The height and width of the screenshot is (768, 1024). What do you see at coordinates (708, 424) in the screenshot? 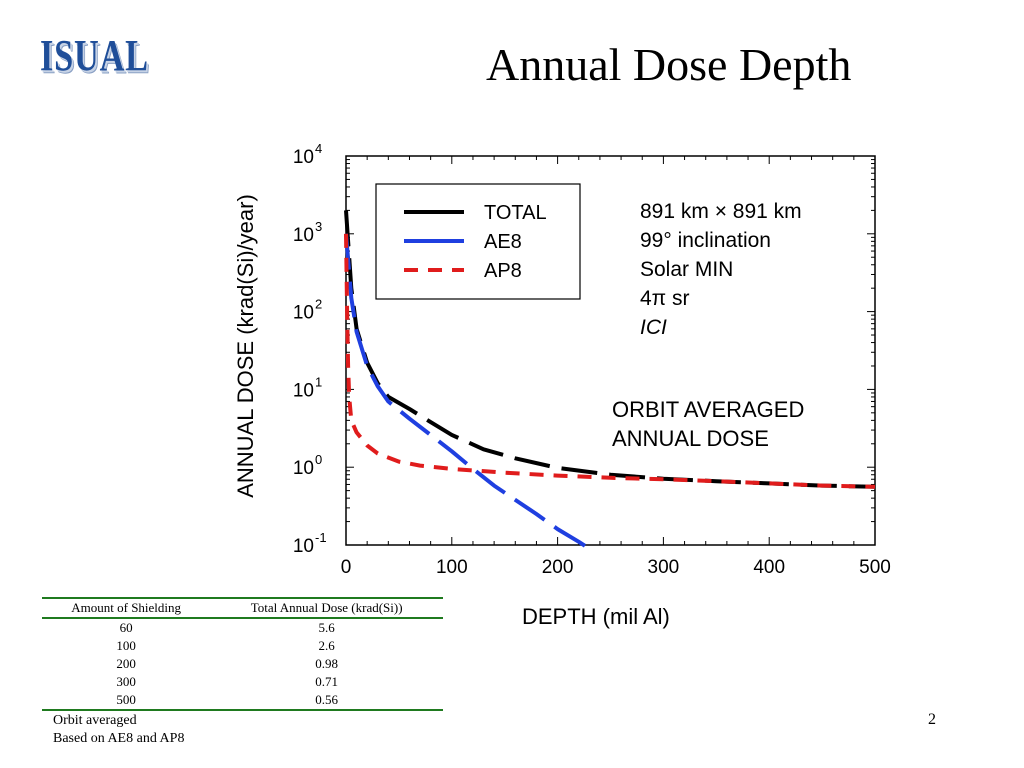
I see `orbit-averaged-note: ORBIT AVERAGED ANNUAL DOSE` at bounding box center [708, 424].